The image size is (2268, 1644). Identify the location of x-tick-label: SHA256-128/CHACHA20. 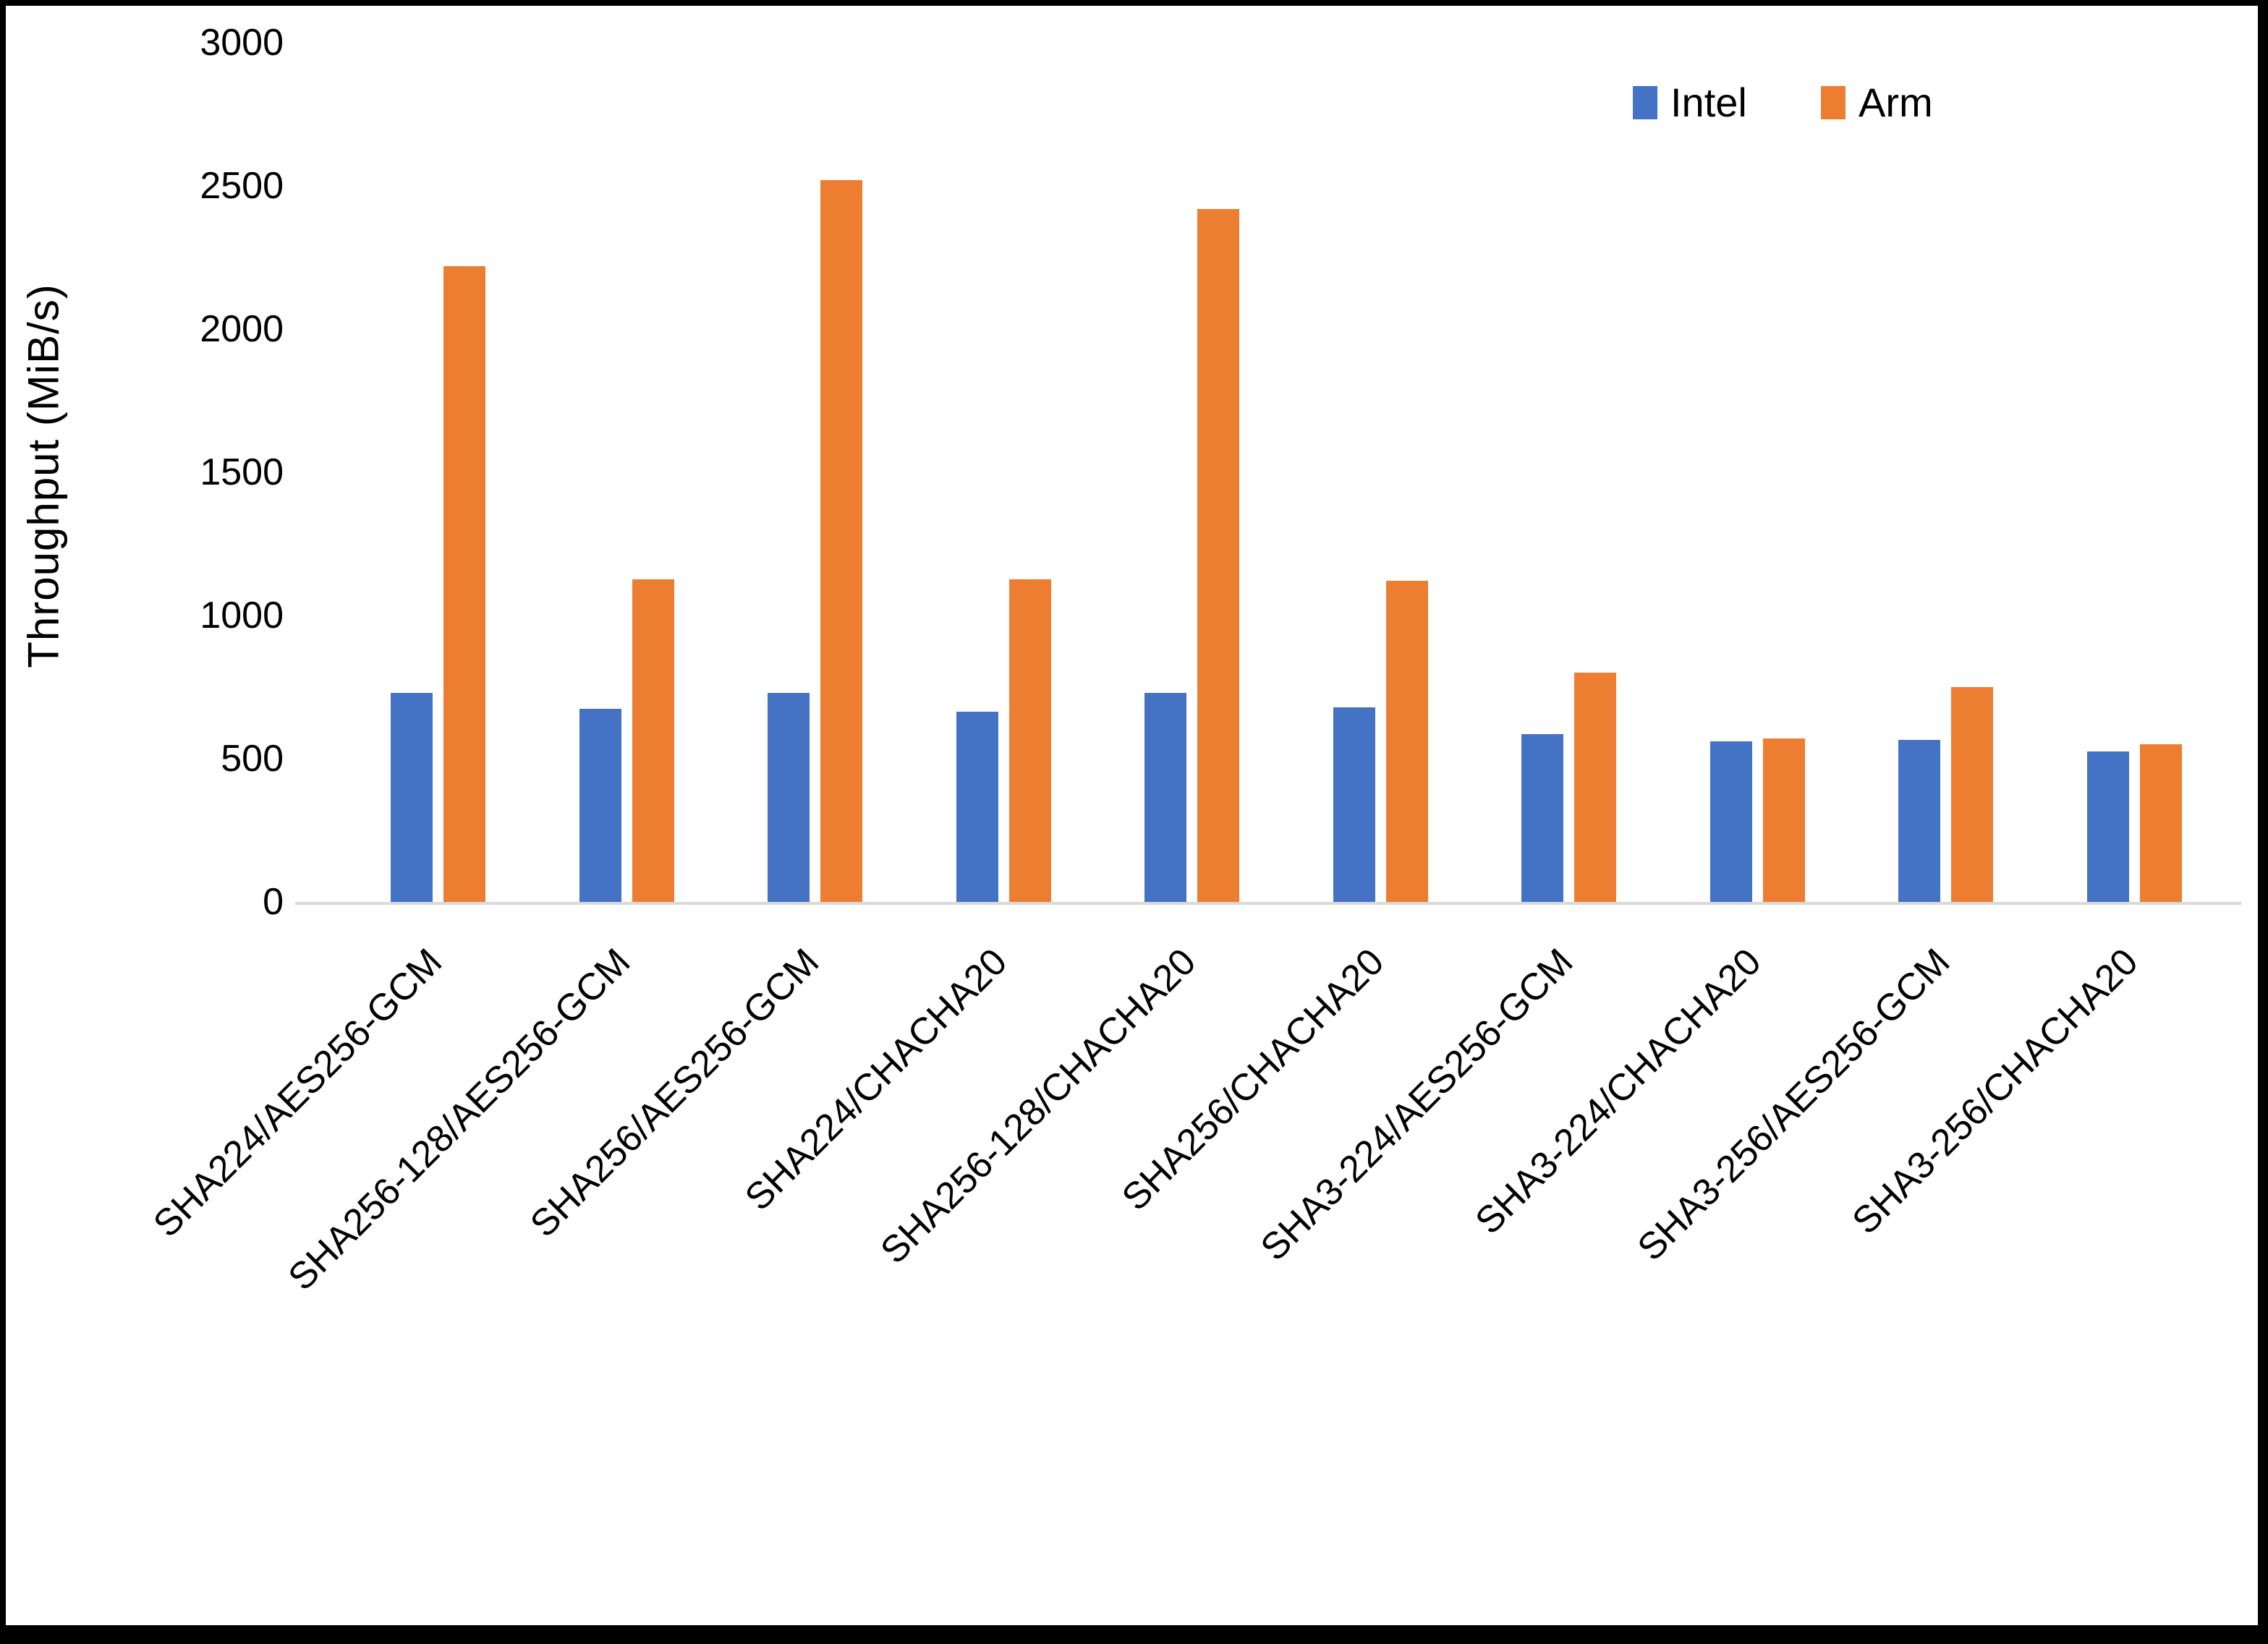
(1038, 1106).